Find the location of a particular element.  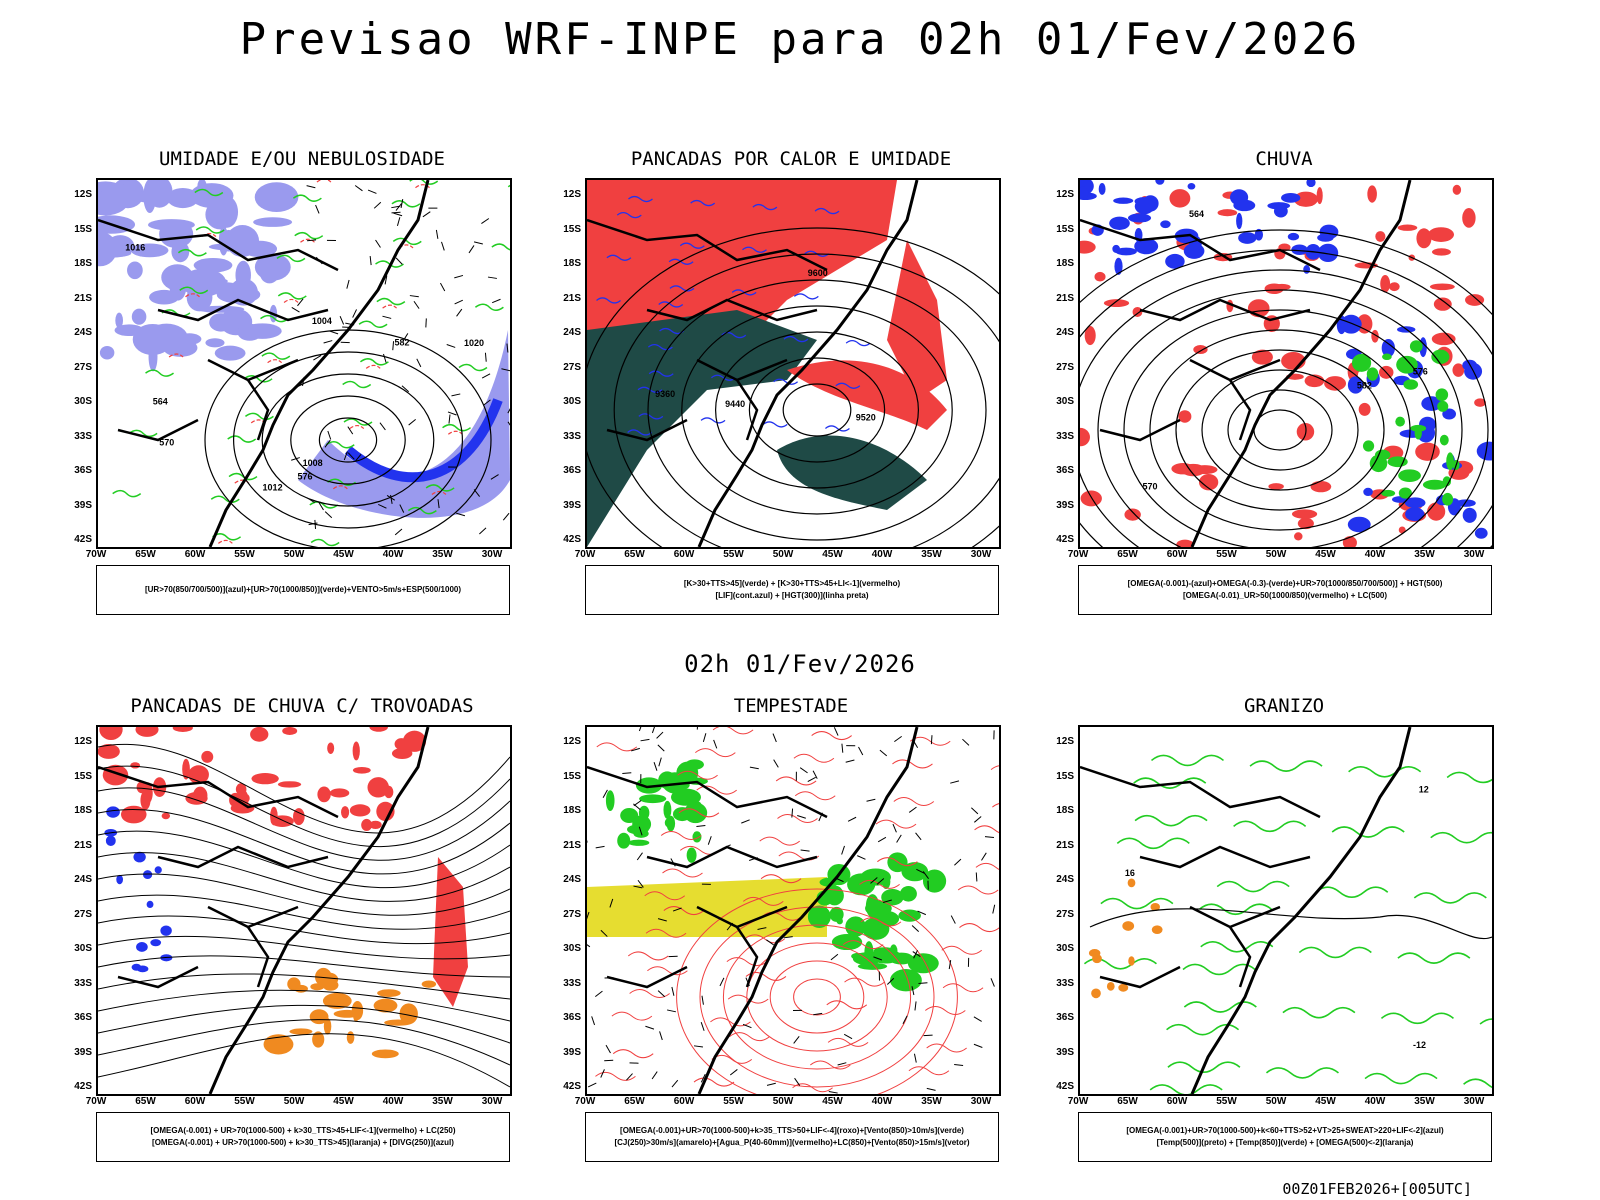

map-canvas is located at coordinates (793, 910).